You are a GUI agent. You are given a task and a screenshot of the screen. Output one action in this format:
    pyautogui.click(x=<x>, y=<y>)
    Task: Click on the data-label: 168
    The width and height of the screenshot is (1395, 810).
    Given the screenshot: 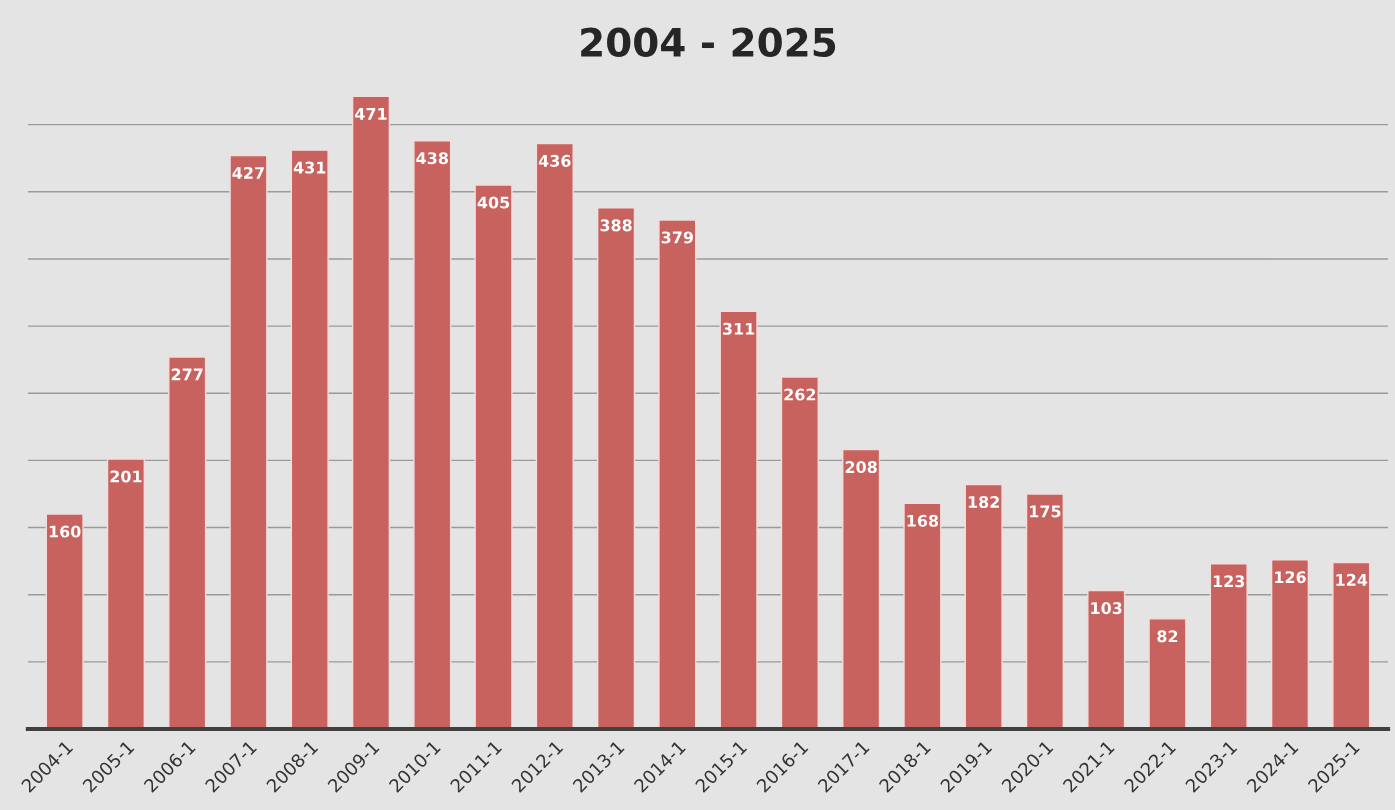 What is the action you would take?
    pyautogui.click(x=923, y=520)
    